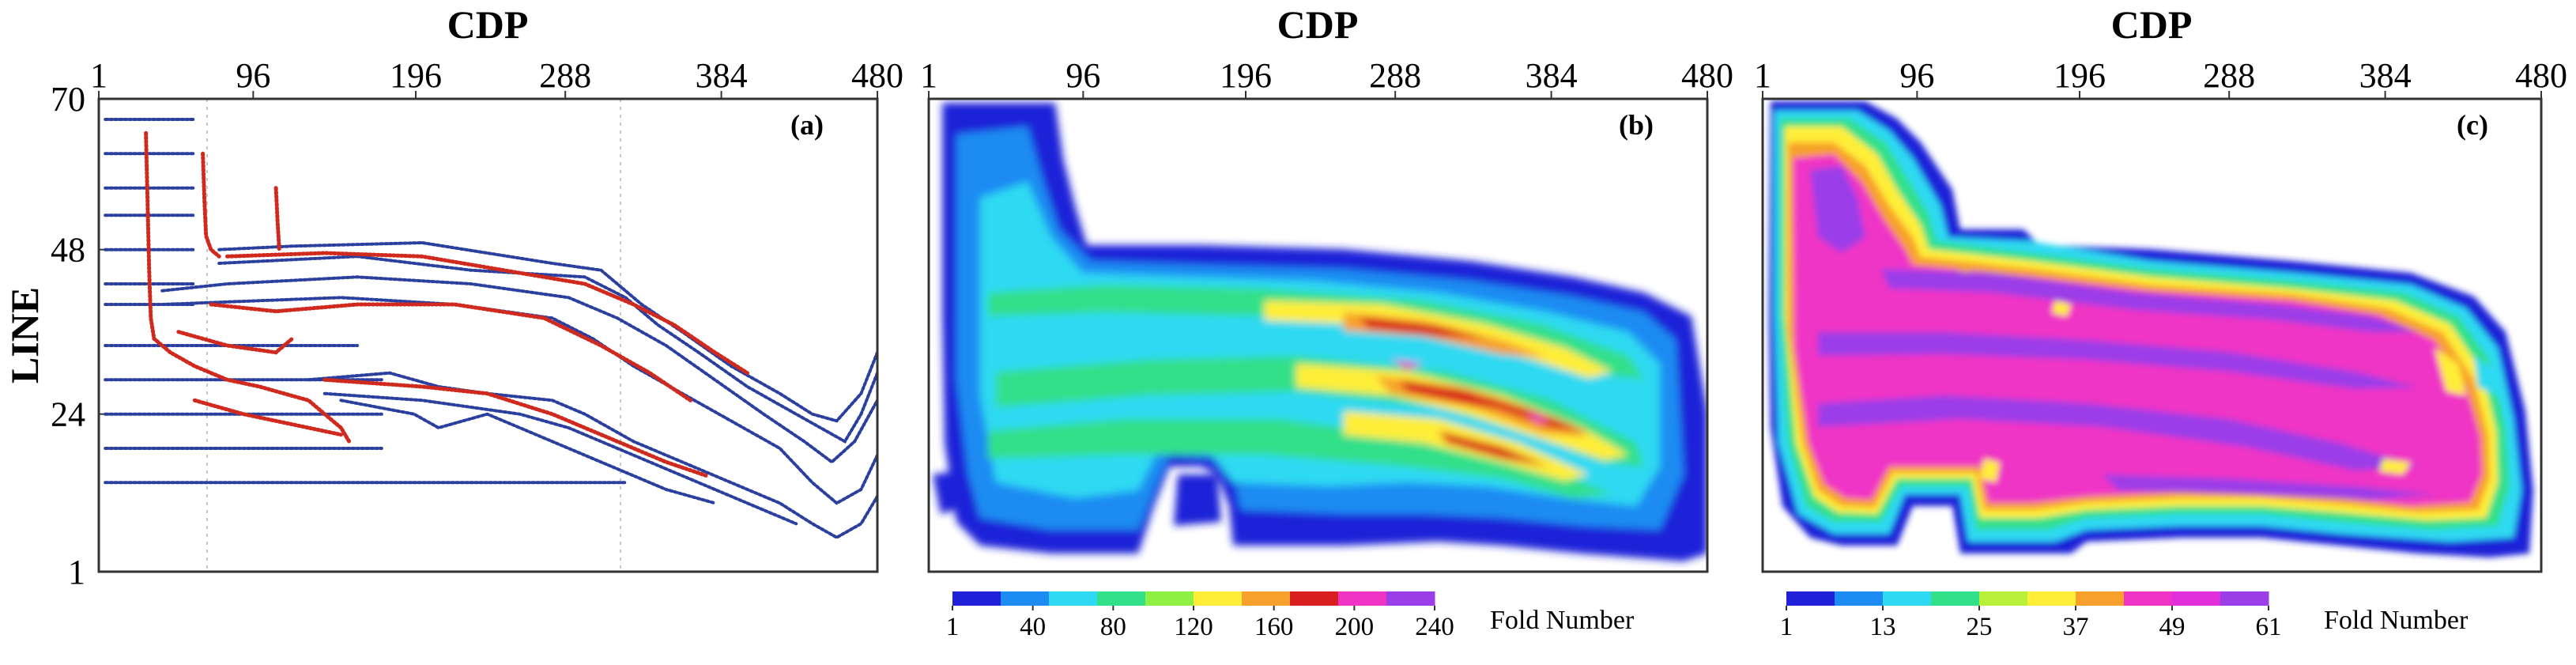 This screenshot has height=665, width=2576. What do you see at coordinates (76, 572) in the screenshot?
I see `y-tick-label: 1` at bounding box center [76, 572].